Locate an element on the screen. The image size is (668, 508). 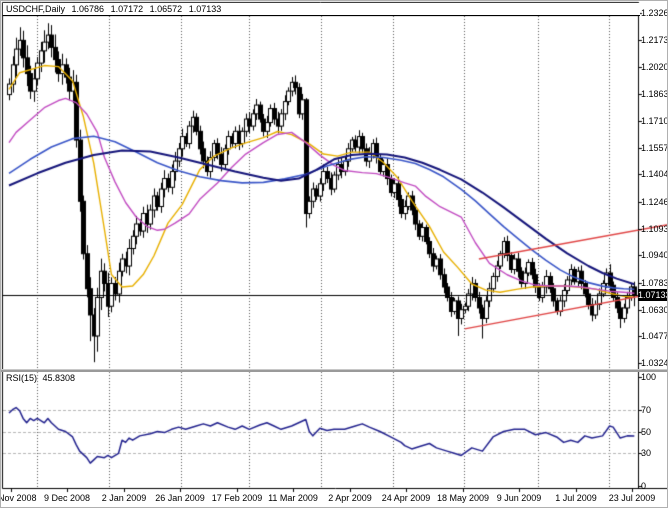
panel-splitter is located at coordinates (334, 370).